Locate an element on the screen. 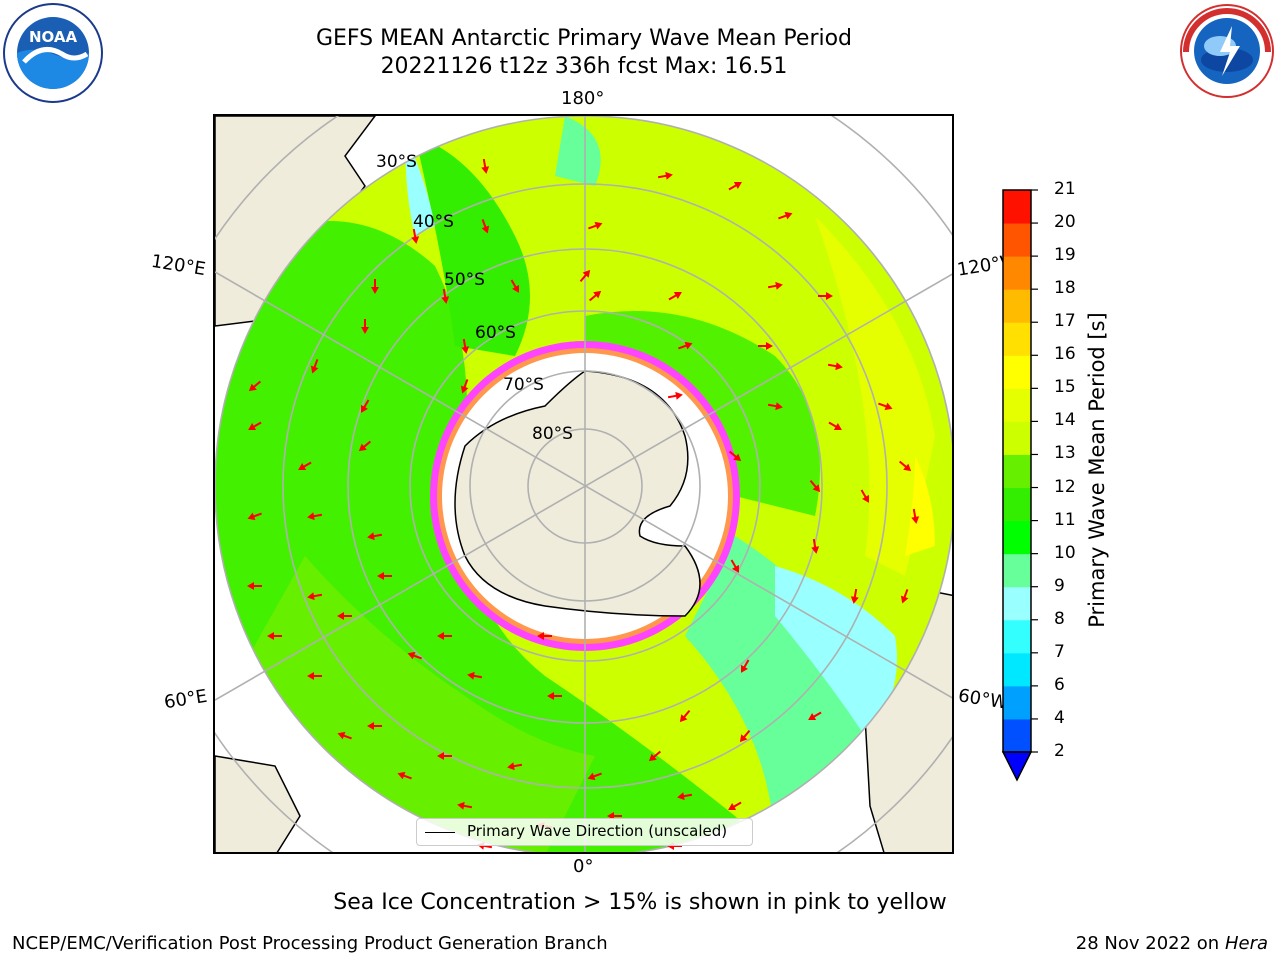 The width and height of the screenshot is (1280, 960). colorbar-tick-label: 21 is located at coordinates (1065, 189).